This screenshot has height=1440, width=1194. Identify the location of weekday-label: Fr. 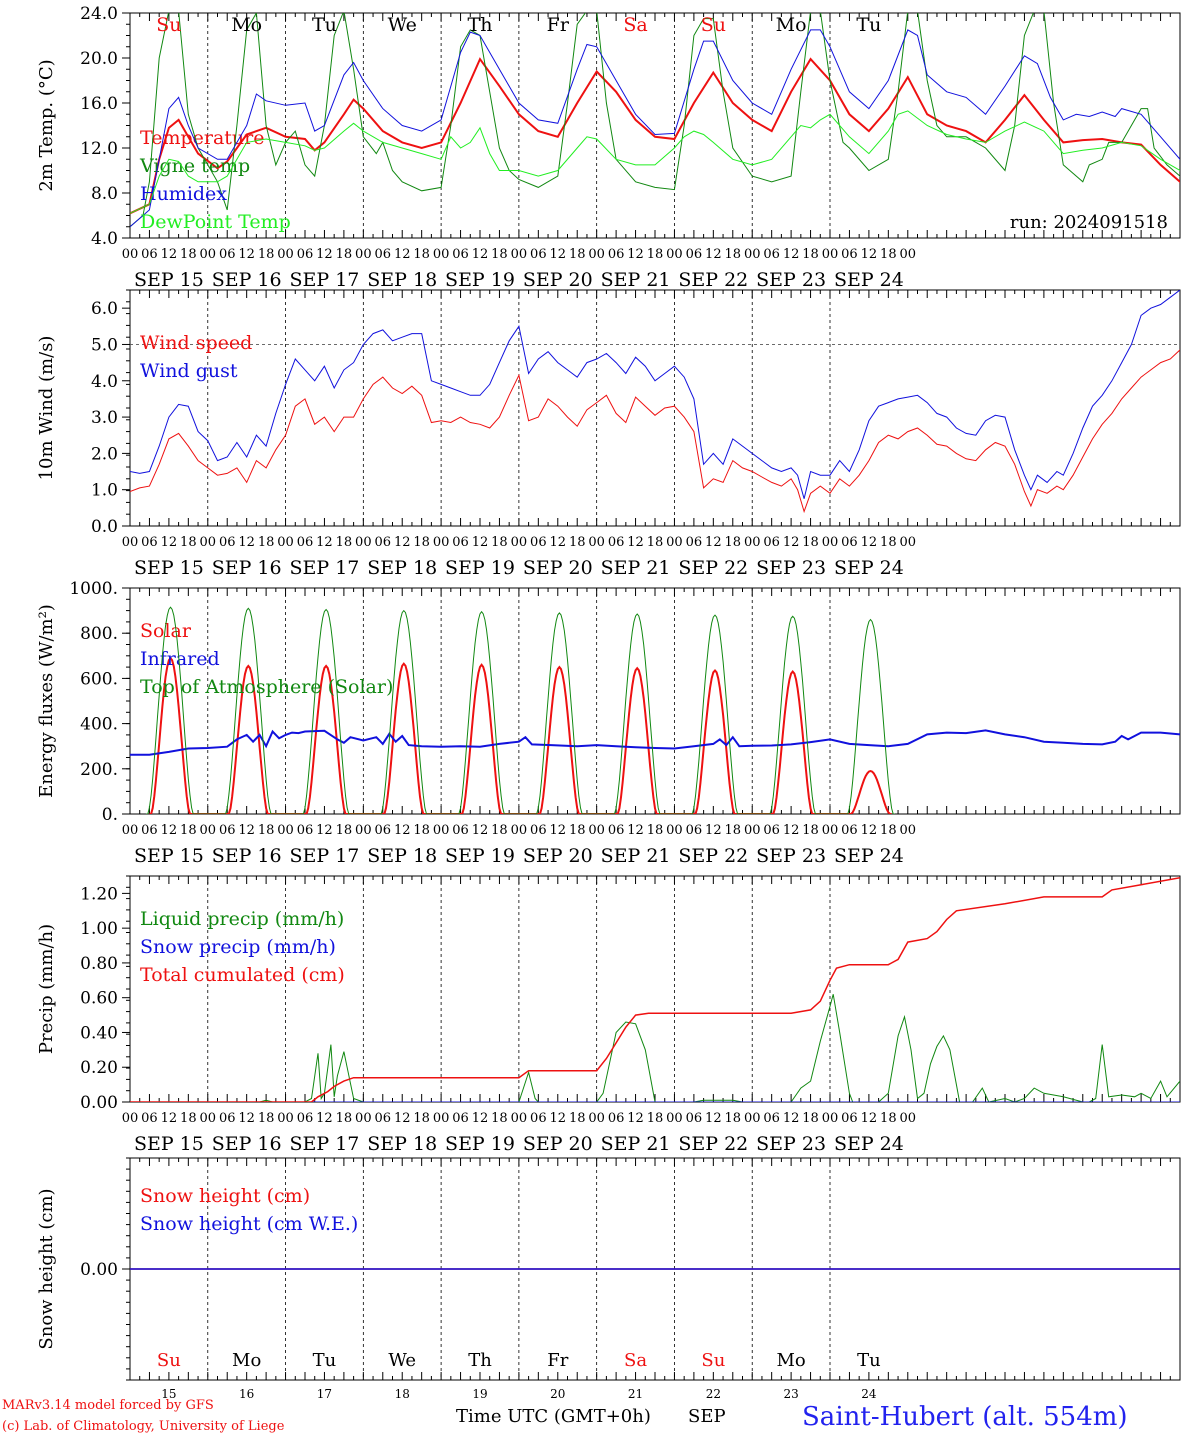
(558, 25).